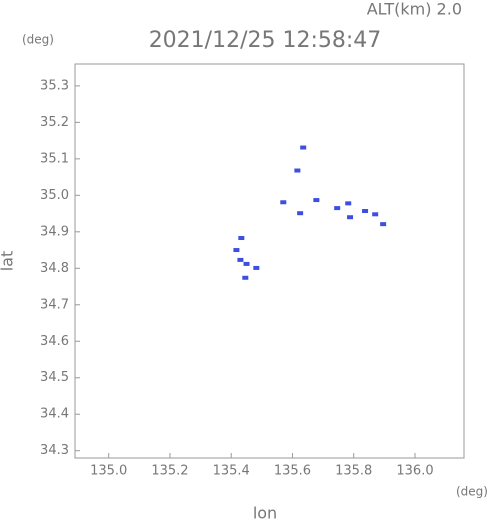 This screenshot has width=491, height=525. I want to click on x-tick-label: 135.0, so click(108, 471).